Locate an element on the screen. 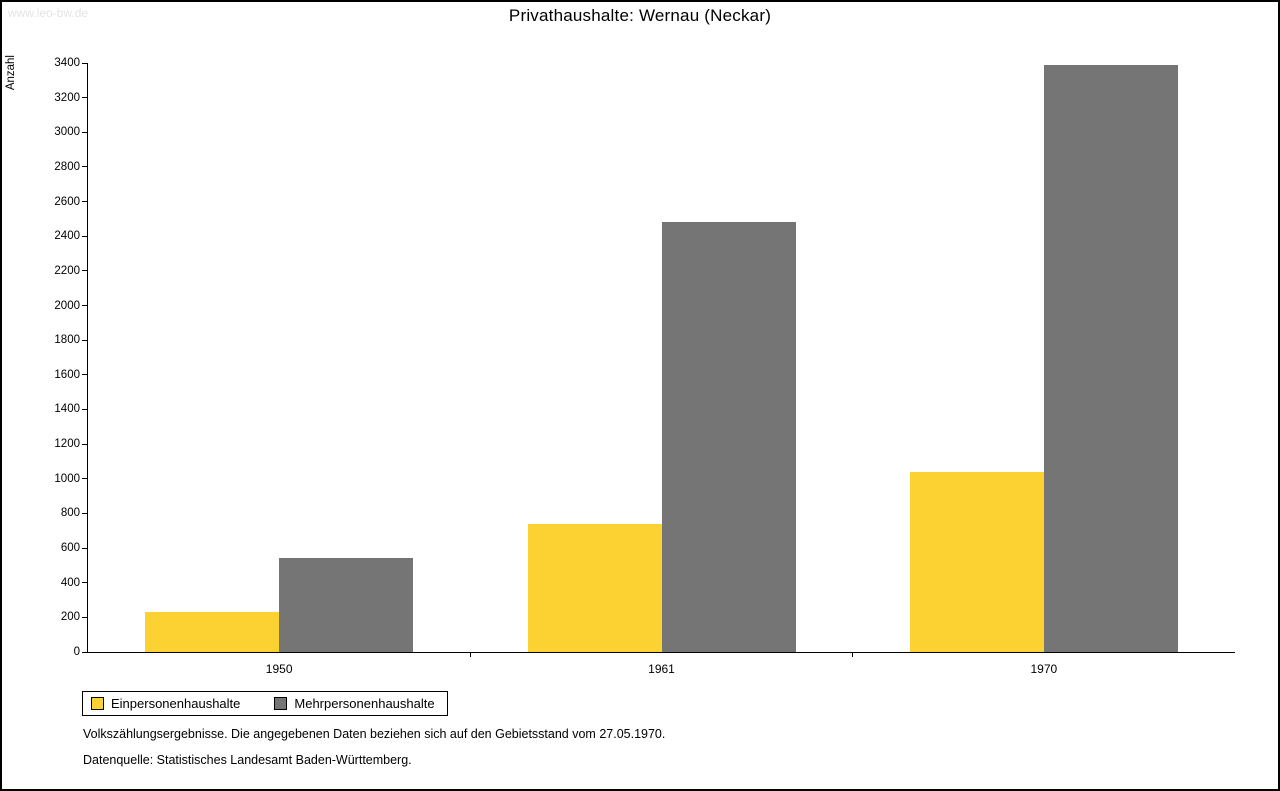  y-tick-label: 1800 is located at coordinates (67, 340).